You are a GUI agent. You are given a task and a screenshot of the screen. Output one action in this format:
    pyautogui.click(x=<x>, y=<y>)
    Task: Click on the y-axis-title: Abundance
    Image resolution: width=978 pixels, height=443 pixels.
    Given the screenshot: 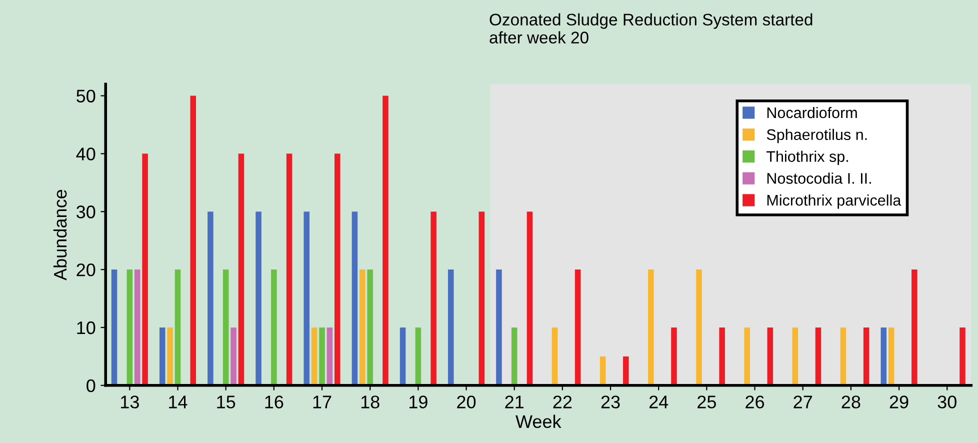 What is the action you would take?
    pyautogui.click(x=60, y=235)
    